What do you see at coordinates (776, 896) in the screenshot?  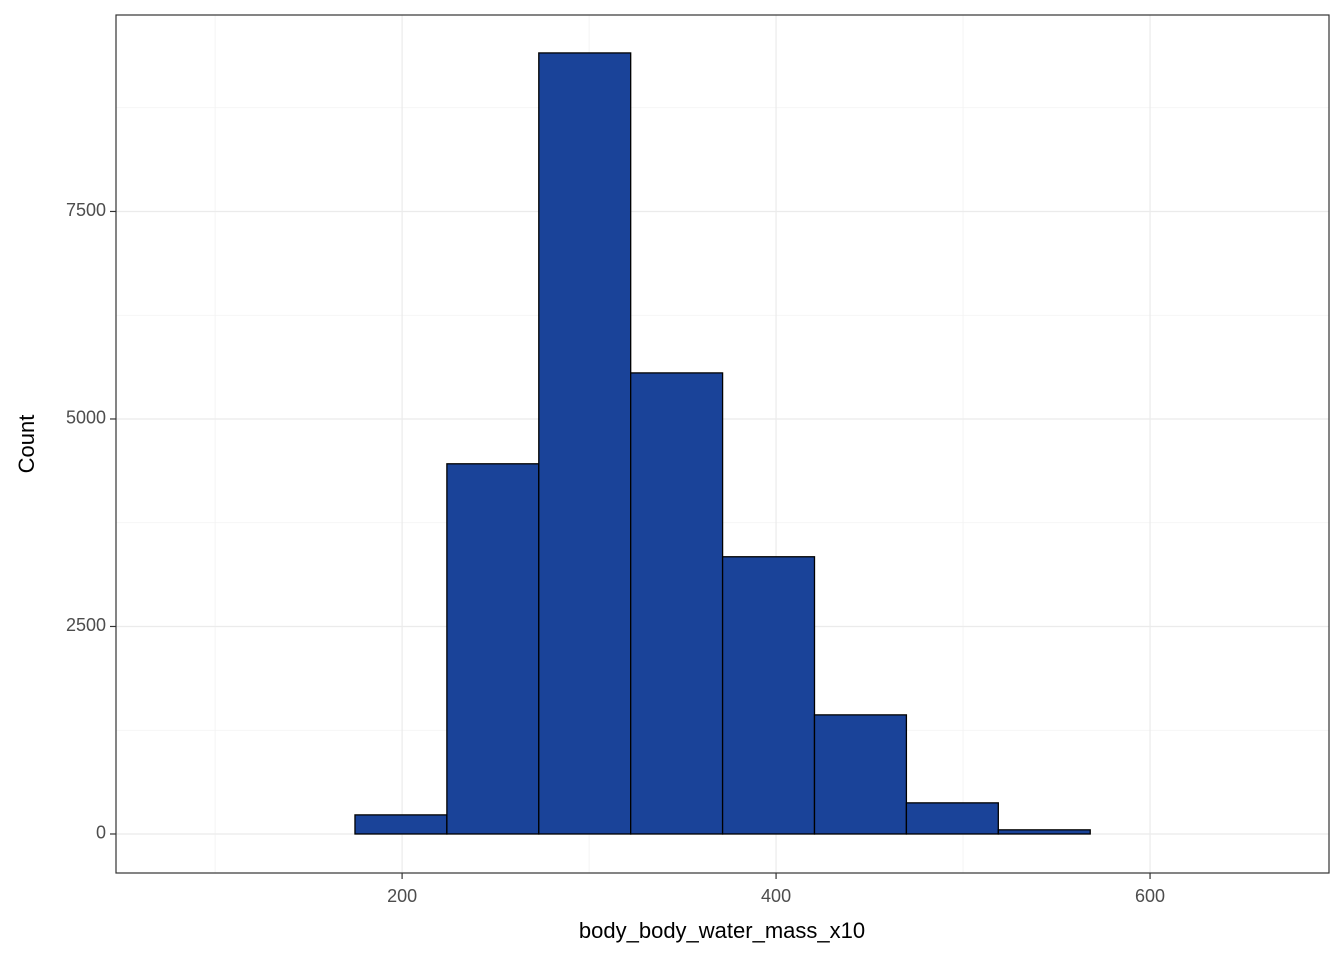 I see `x-tick-label: 400` at bounding box center [776, 896].